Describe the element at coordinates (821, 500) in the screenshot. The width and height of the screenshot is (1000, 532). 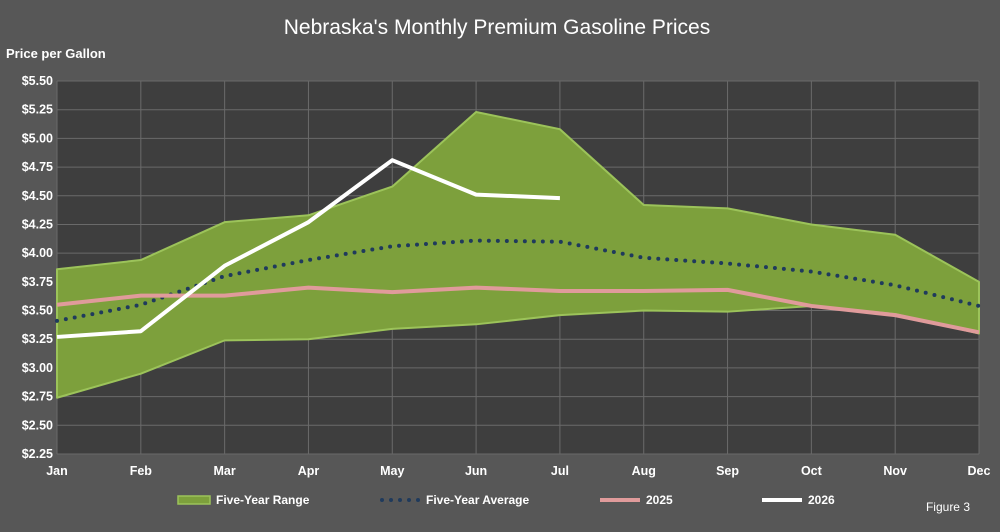
I see `legend-label: 2026` at that location.